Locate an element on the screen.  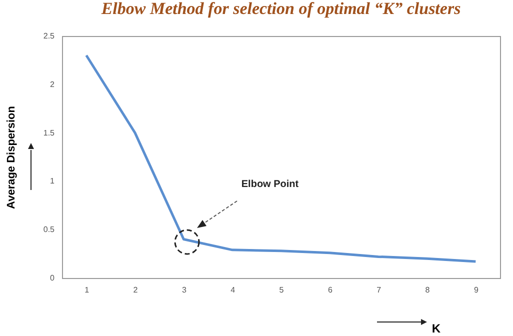
x-tick-label: 8 is located at coordinates (427, 290).